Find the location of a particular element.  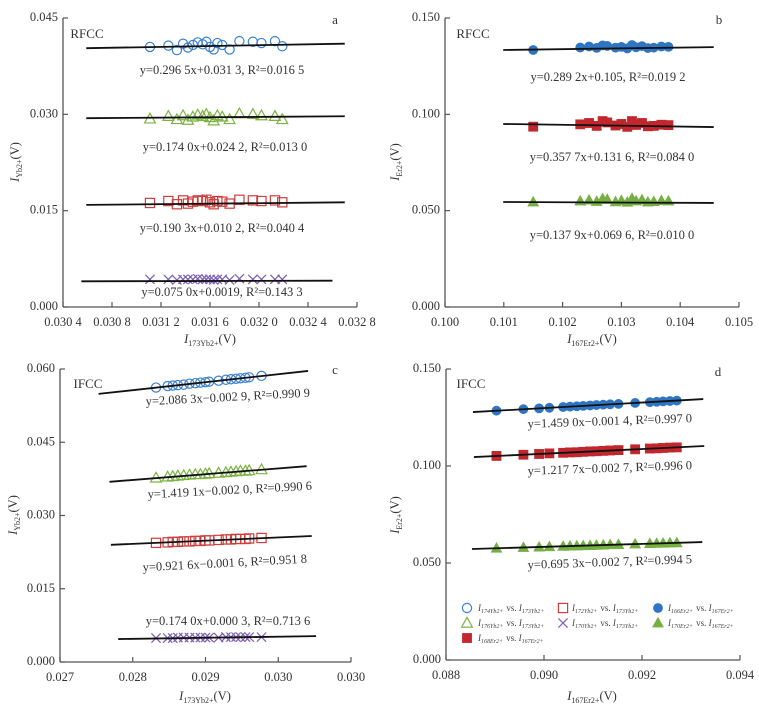

legend-label-part: 170Yb2+ is located at coordinates (586, 627).